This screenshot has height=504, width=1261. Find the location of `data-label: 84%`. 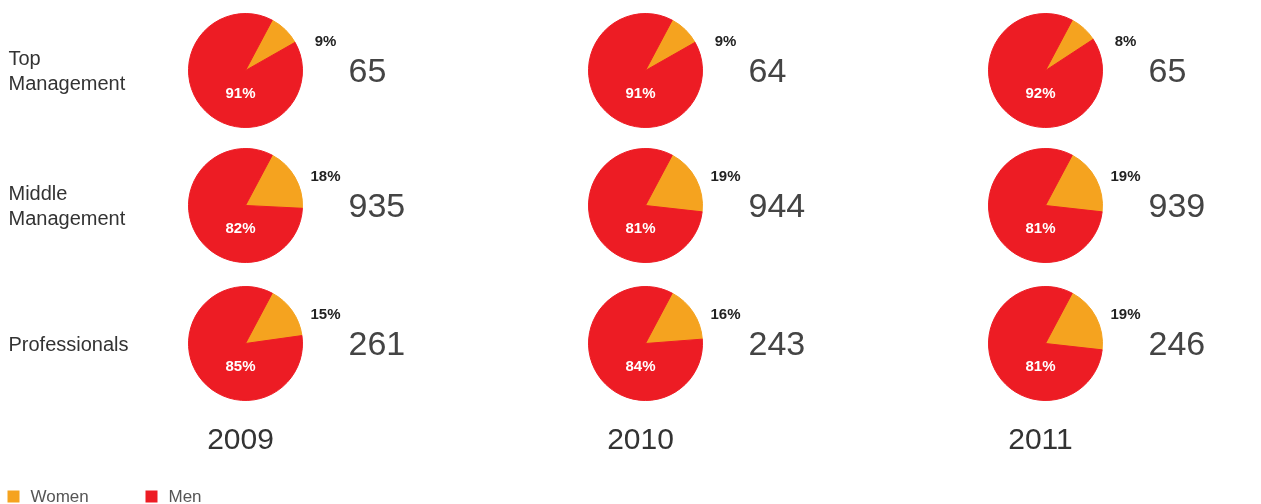

data-label: 84% is located at coordinates (640, 365).